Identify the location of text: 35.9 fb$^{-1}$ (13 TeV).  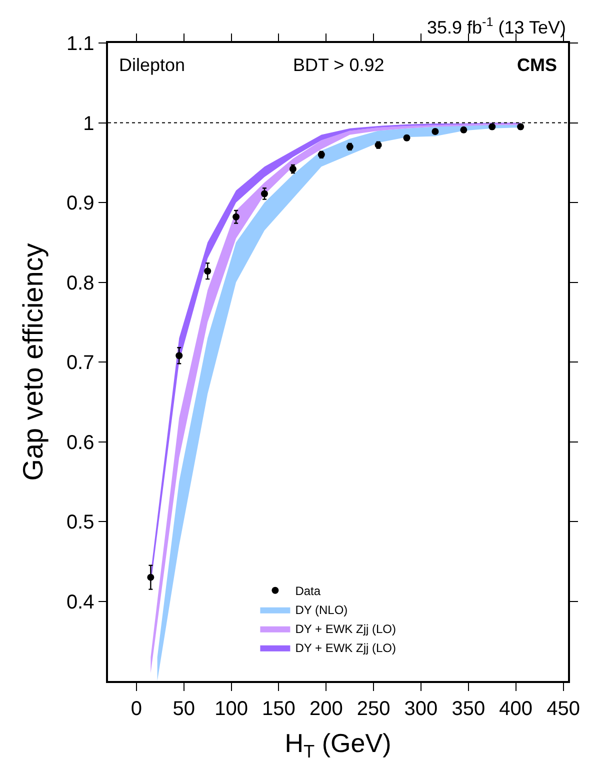
(496, 26).